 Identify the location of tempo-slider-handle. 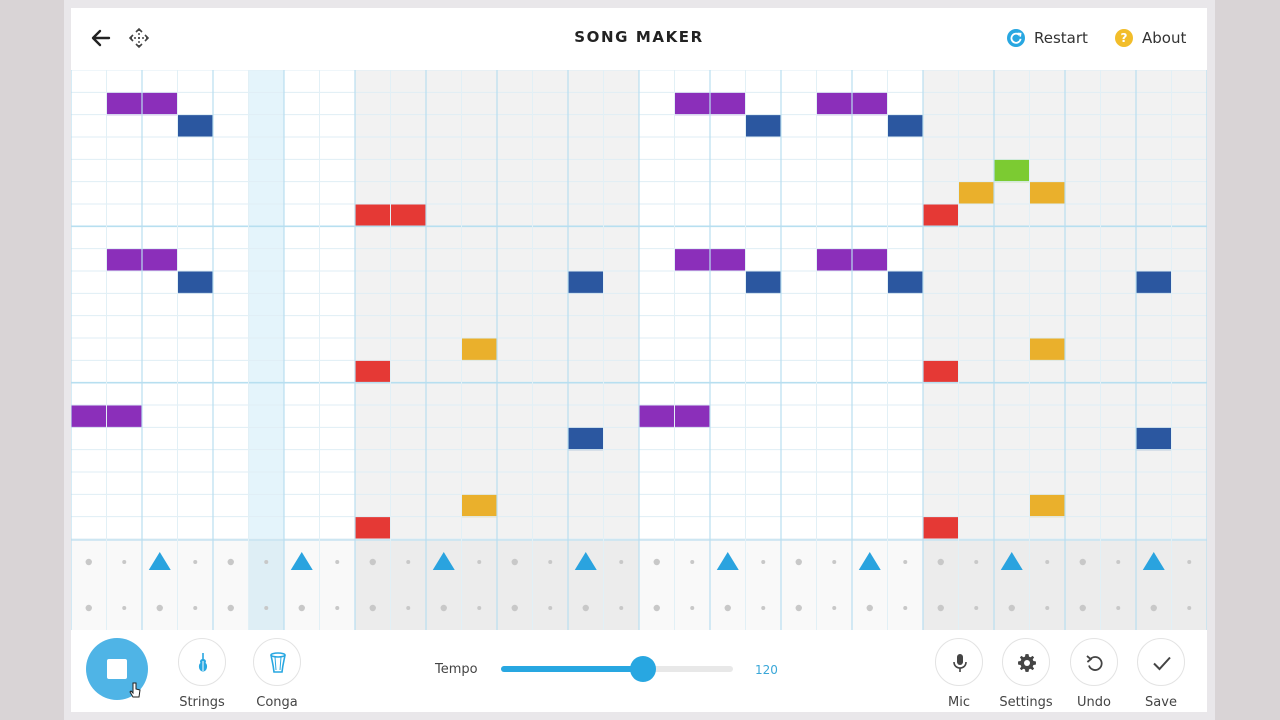
(642, 669).